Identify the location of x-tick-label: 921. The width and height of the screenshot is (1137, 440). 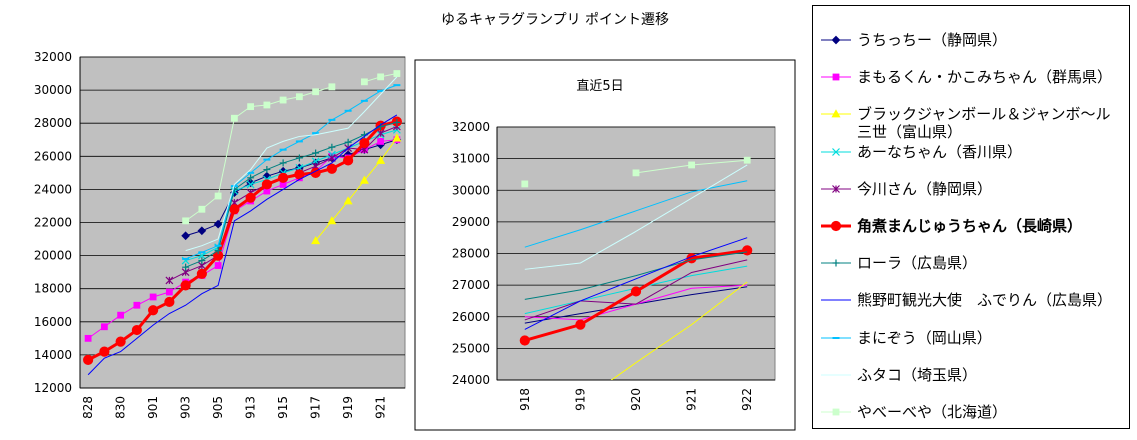
(381, 407).